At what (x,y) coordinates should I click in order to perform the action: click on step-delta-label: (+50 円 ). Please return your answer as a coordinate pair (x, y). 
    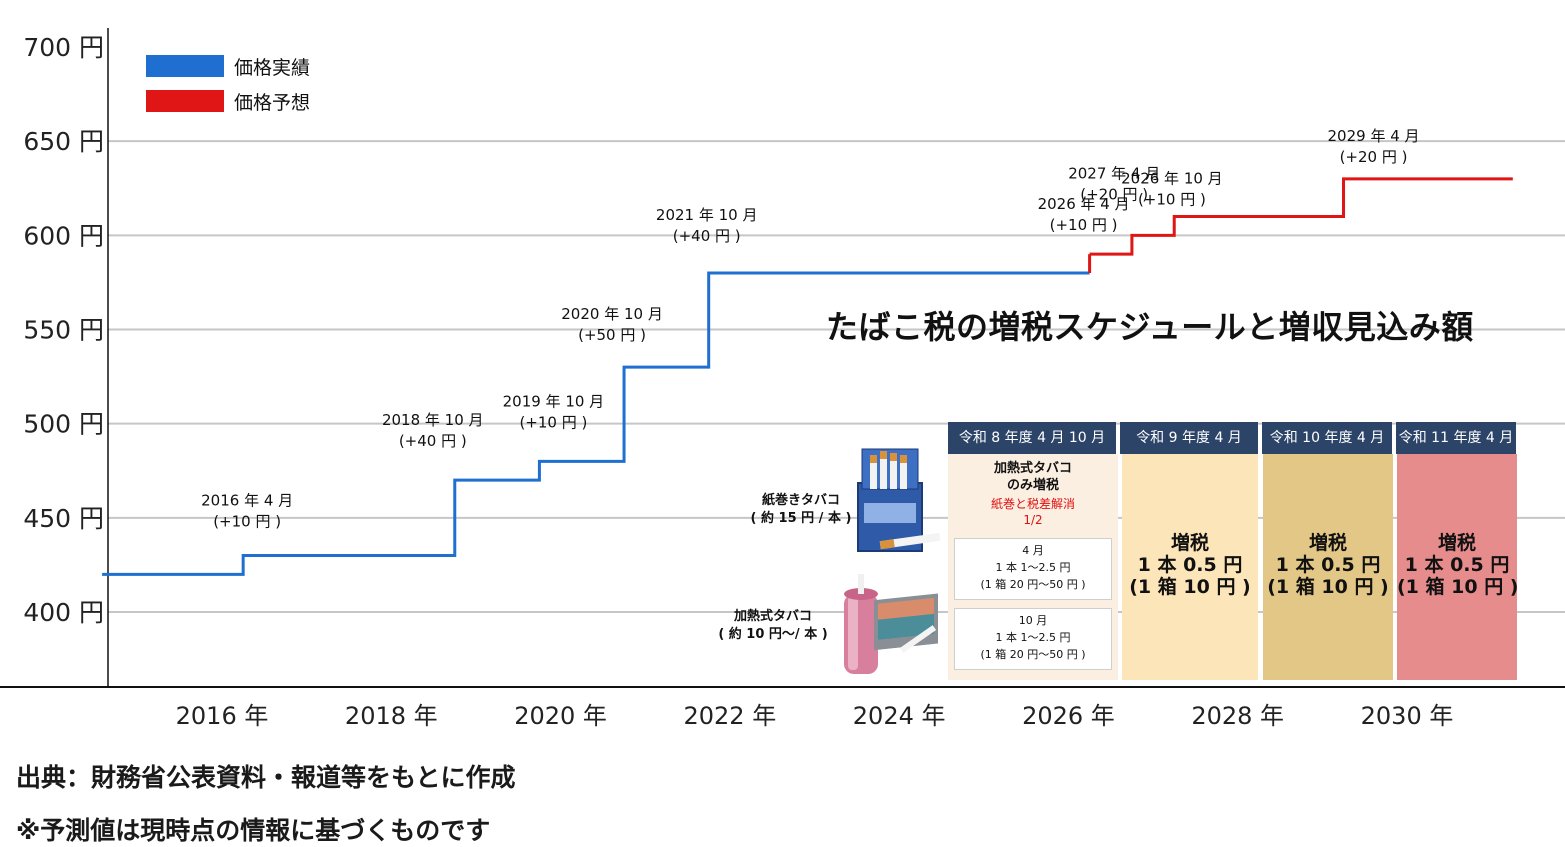
    Looking at the image, I should click on (612, 335).